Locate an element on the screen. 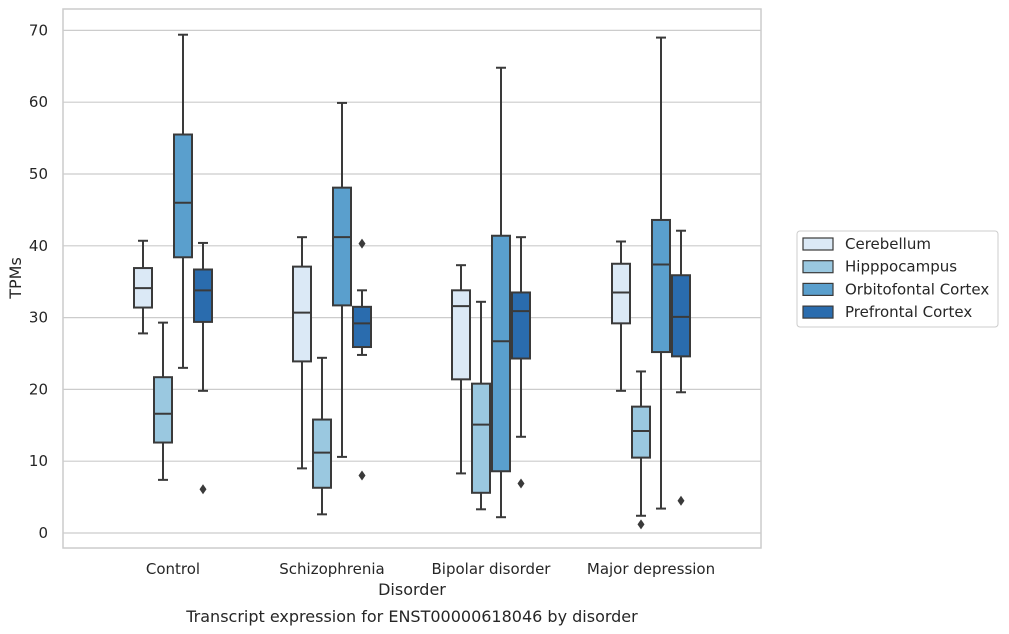  y-axis-title: TPMs is located at coordinates (15, 278).